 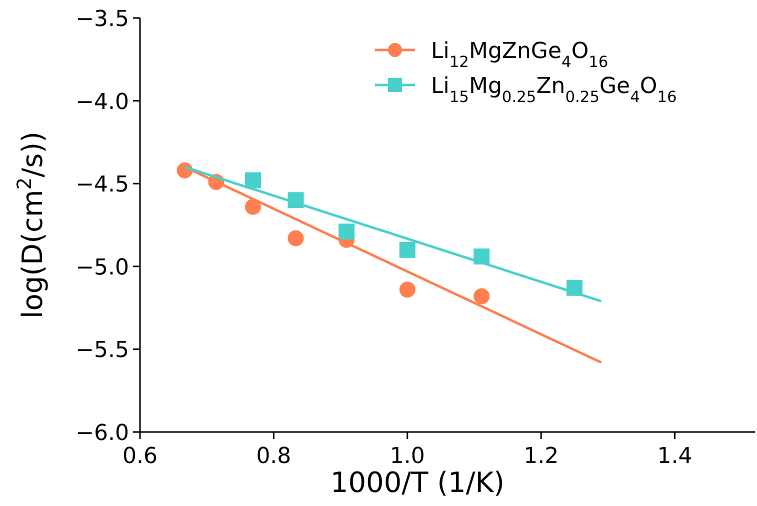 What do you see at coordinates (102, 19) in the screenshot?
I see `y-tick-label: −3.5` at bounding box center [102, 19].